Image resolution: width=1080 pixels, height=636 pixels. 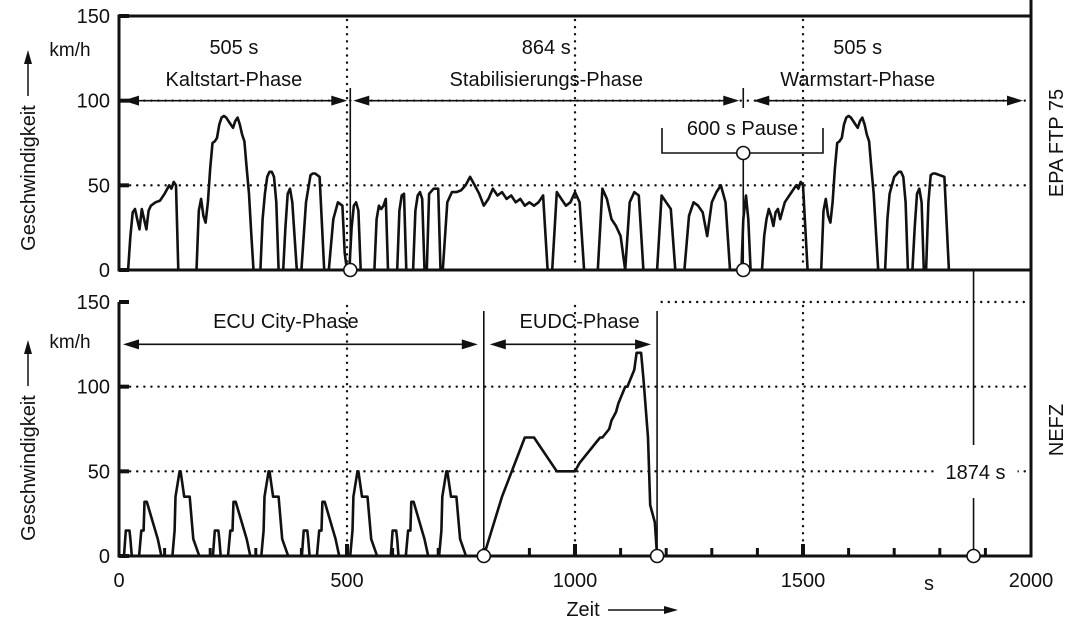 I want to click on epa-side-label: EPA FTP 75, so click(x=1057, y=143).